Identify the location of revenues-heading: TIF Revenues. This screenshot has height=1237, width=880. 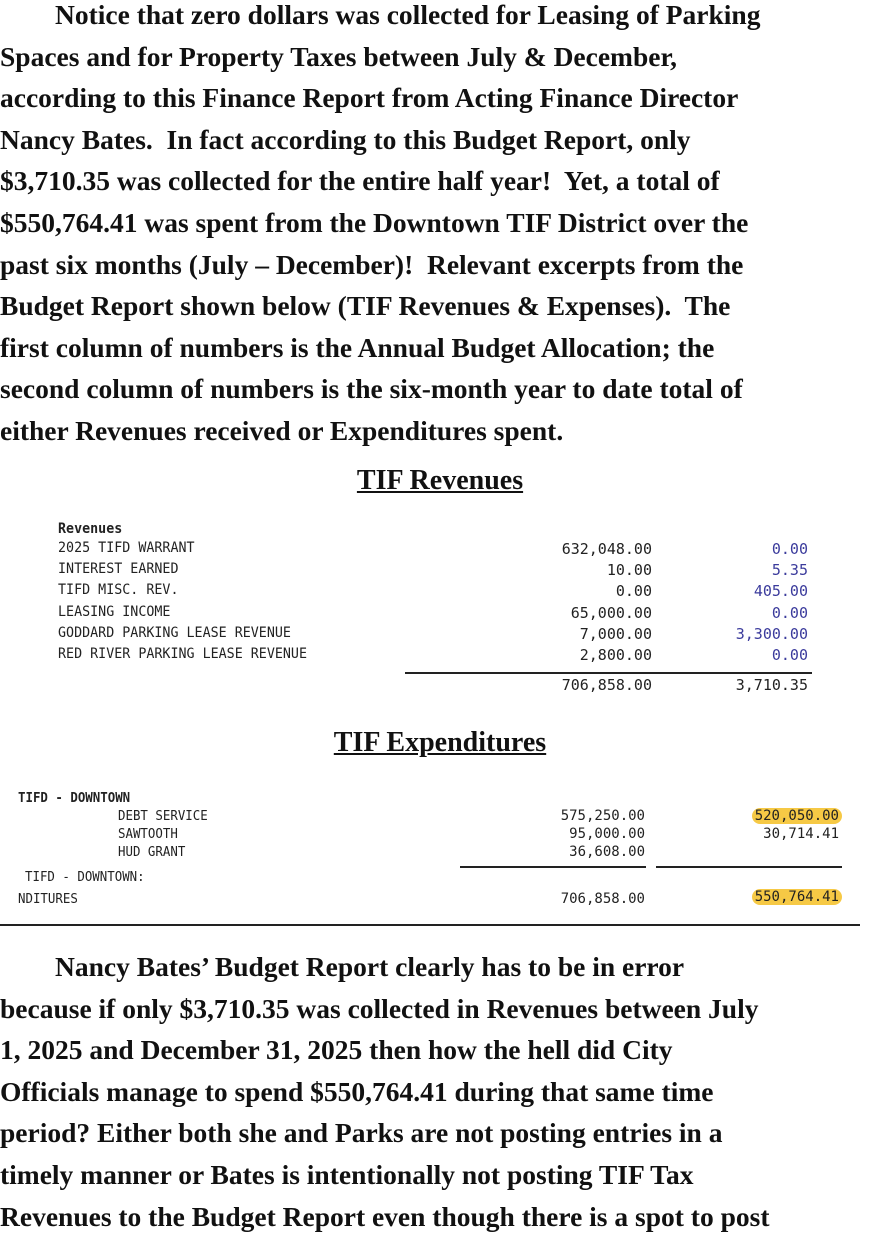
(440, 480).